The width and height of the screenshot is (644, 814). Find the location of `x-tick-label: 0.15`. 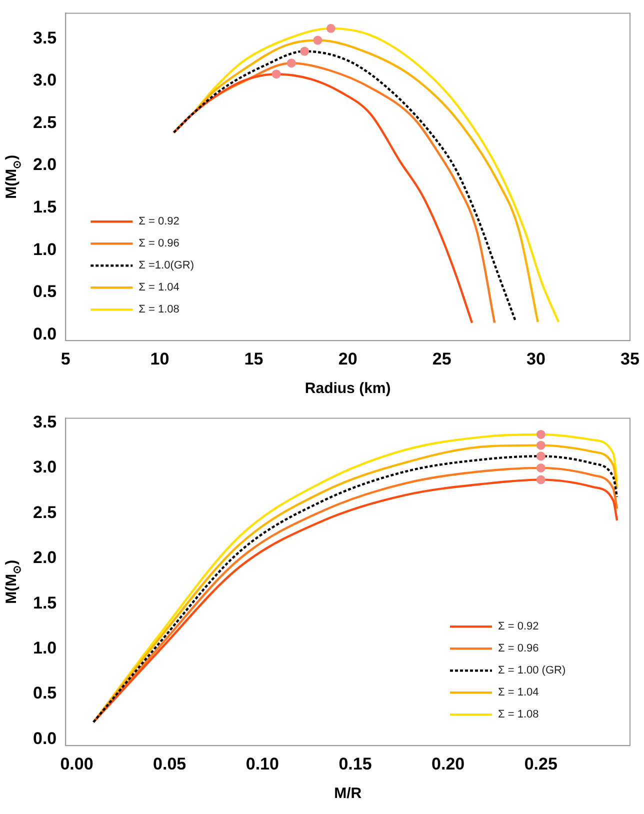

x-tick-label: 0.15 is located at coordinates (355, 764).